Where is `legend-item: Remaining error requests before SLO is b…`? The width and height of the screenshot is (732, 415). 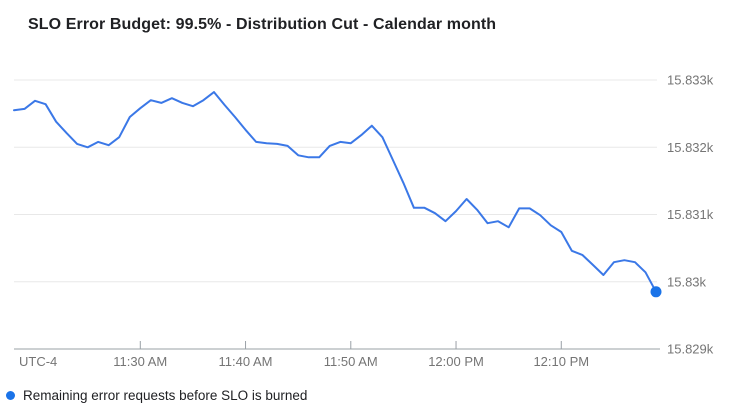
legend-item: Remaining error requests before SLO is b… is located at coordinates (156, 395).